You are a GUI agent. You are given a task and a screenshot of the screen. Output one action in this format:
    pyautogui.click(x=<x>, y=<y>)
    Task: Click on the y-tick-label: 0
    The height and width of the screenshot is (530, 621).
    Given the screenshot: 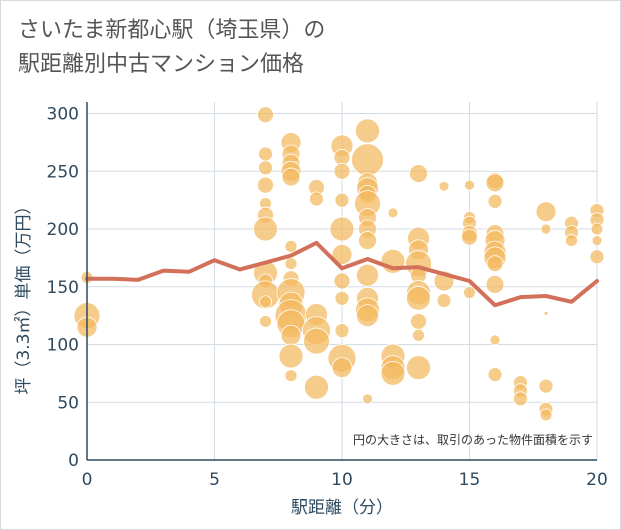 What is the action you would take?
    pyautogui.click(x=73, y=461)
    